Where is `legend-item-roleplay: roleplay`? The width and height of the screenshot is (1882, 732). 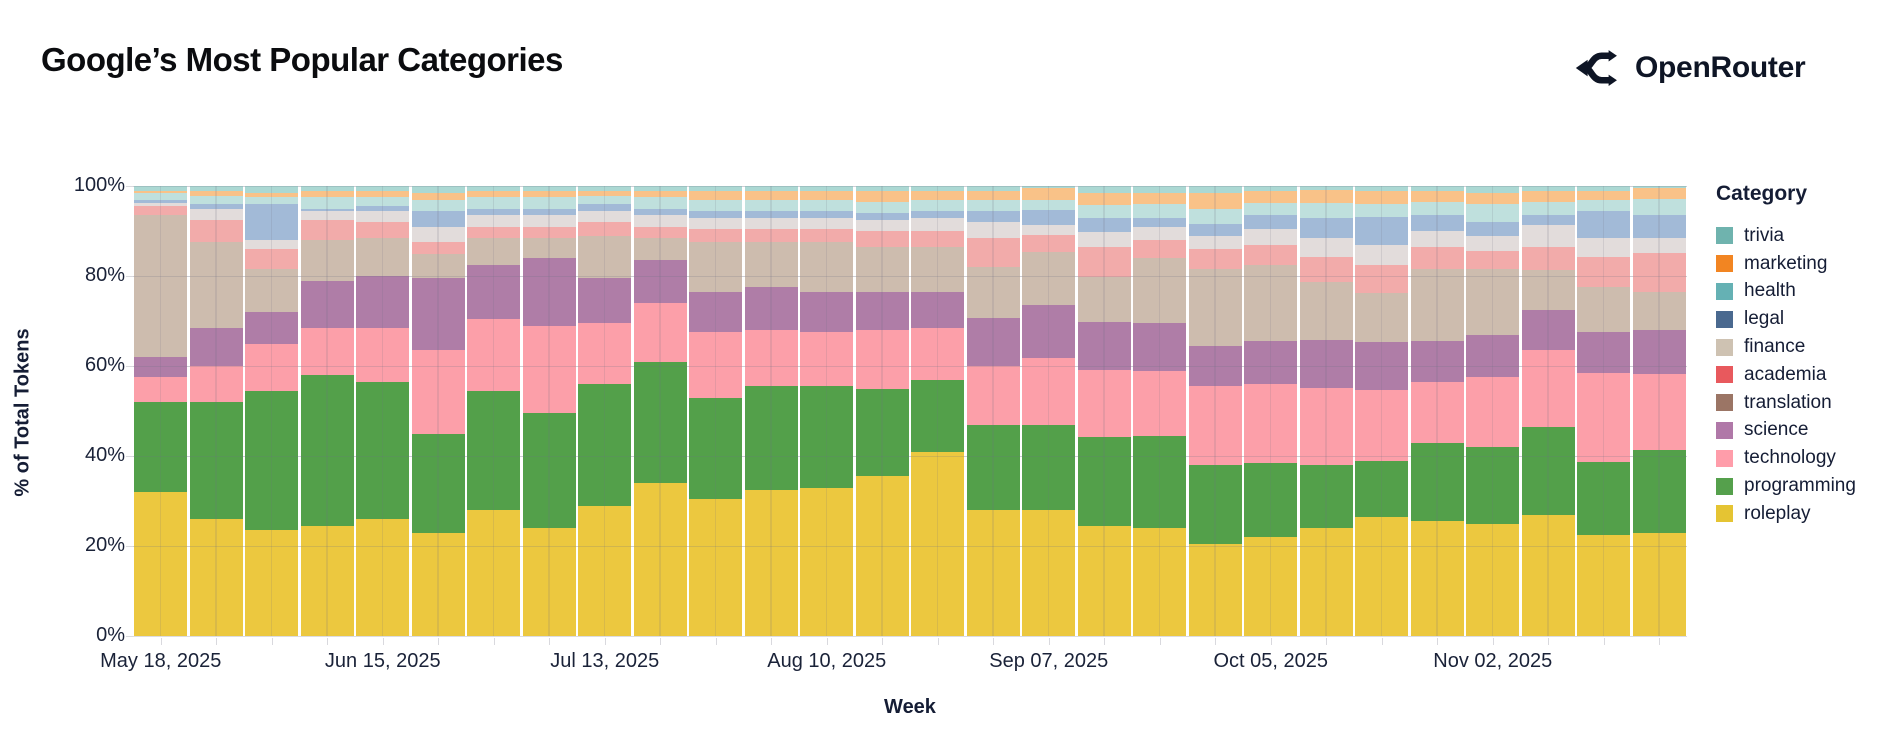 legend-item-roleplay: roleplay is located at coordinates (1796, 514).